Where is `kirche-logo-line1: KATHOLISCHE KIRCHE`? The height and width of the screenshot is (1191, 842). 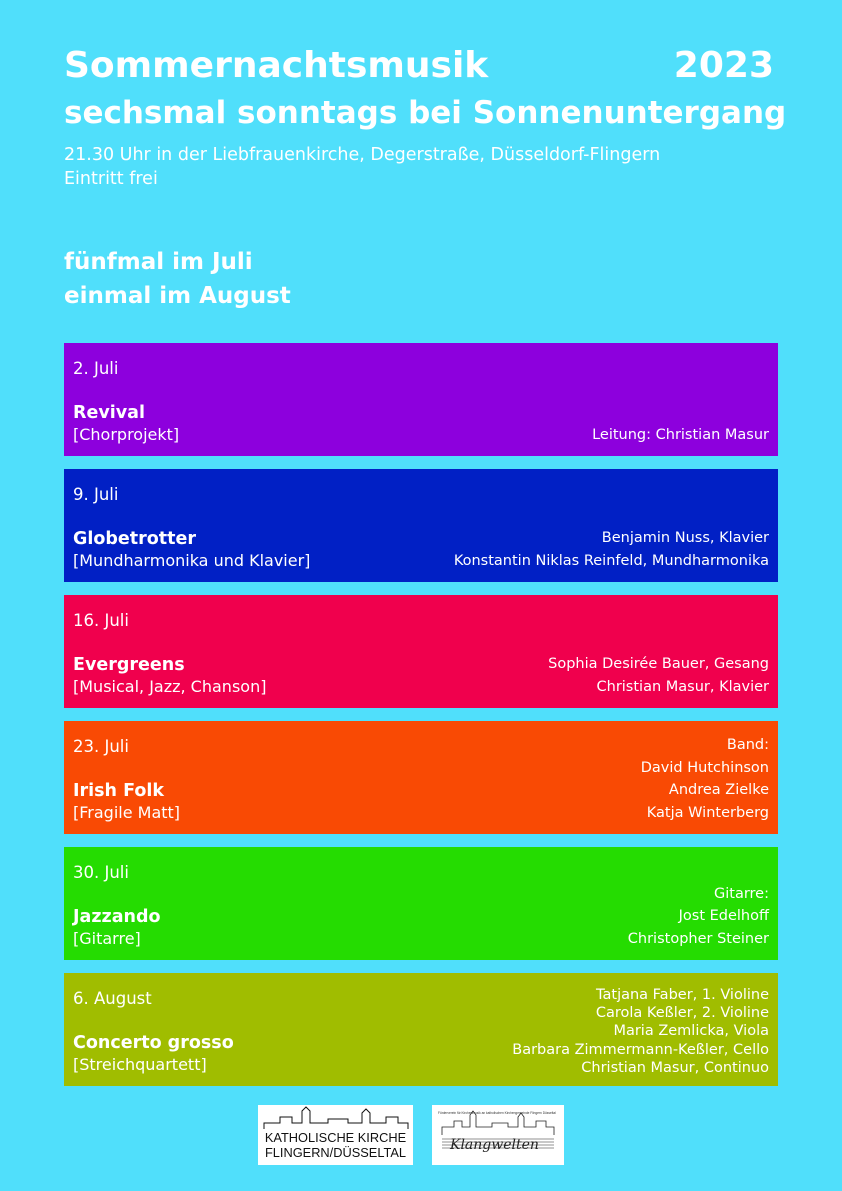 kirche-logo-line1: KATHOLISCHE KIRCHE is located at coordinates (335, 1137).